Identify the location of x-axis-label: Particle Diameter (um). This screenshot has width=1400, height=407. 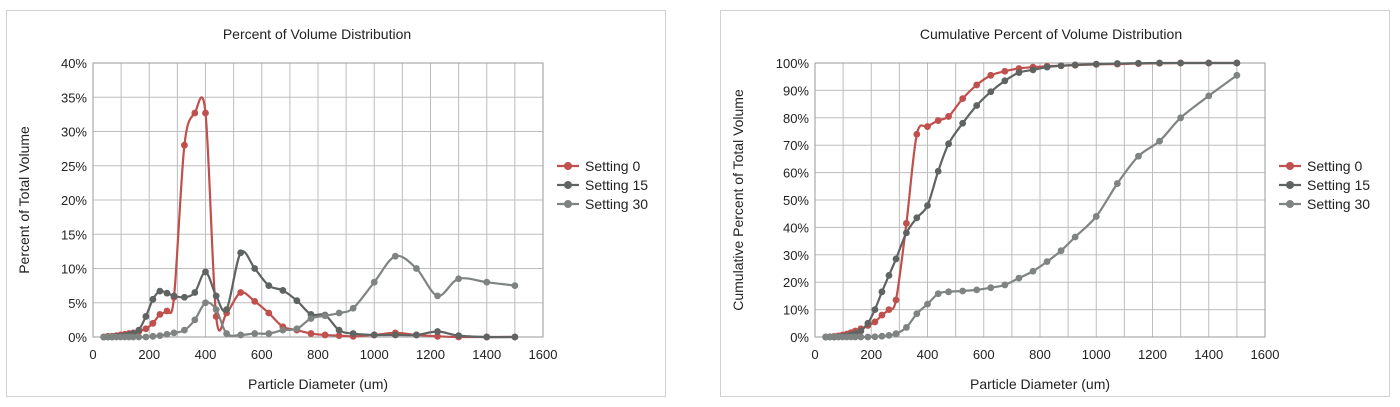
(1040, 384).